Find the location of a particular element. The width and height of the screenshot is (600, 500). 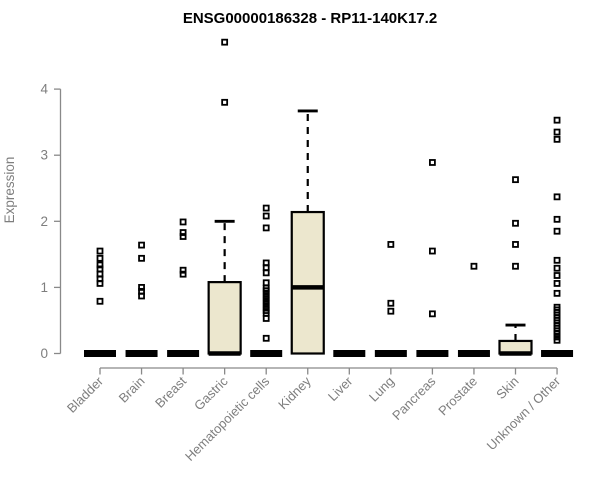

x-tick-label: Lung is located at coordinates (381, 389).